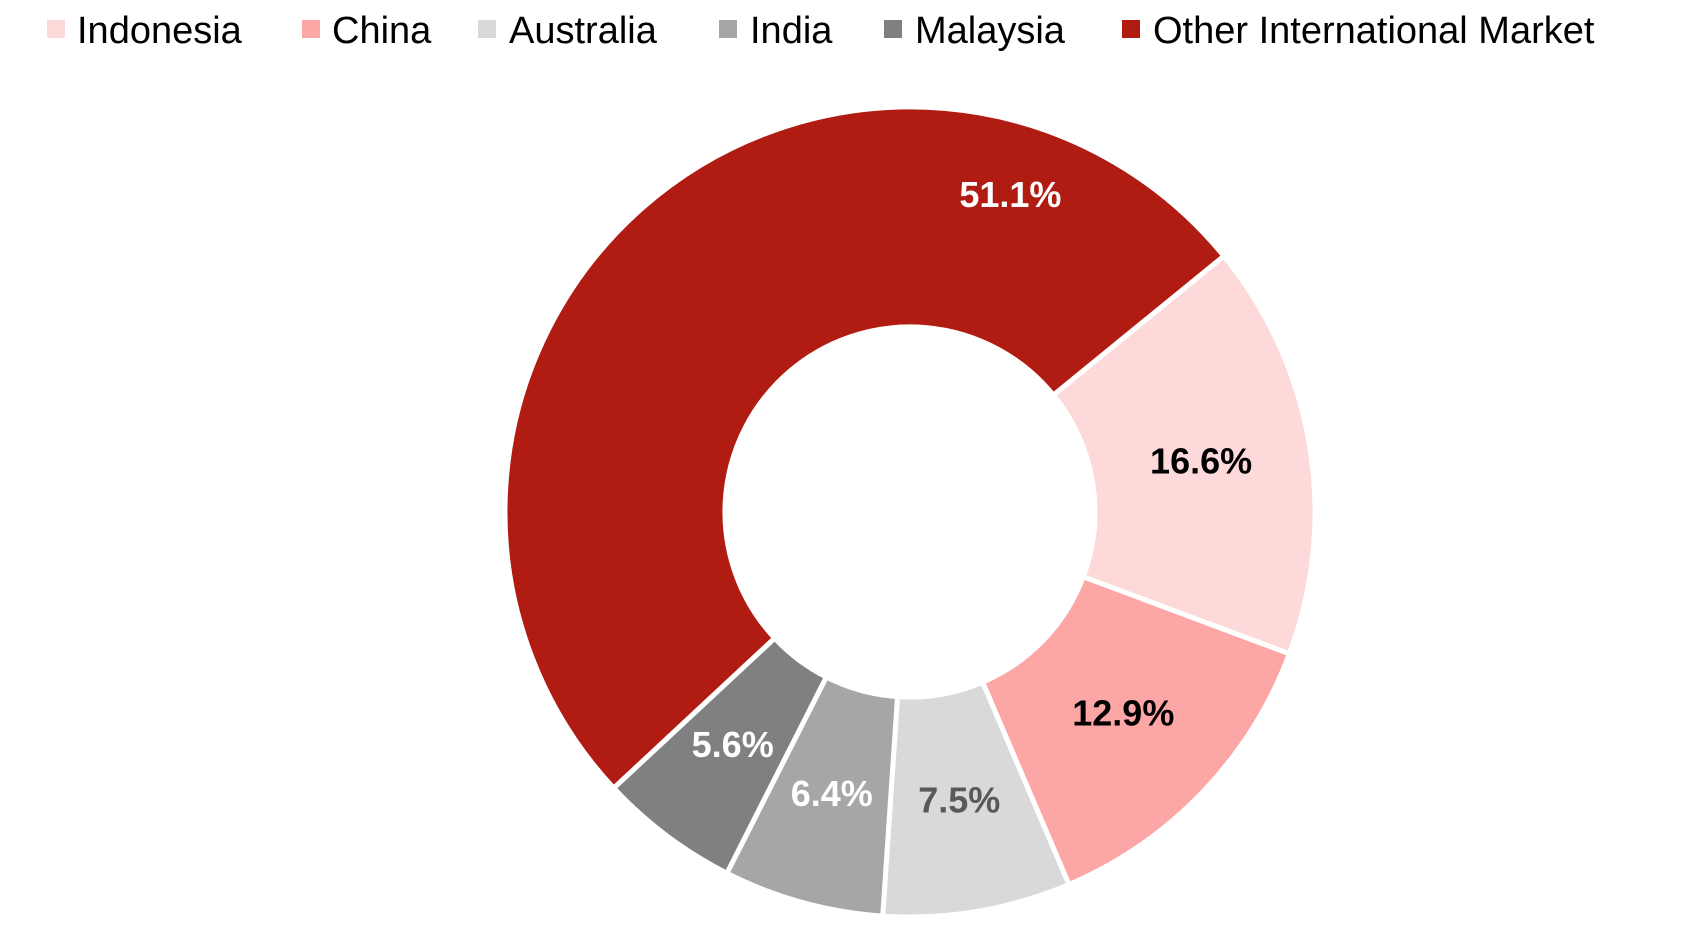 The width and height of the screenshot is (1690, 934). I want to click on legend-item-china: China, so click(367, 31).